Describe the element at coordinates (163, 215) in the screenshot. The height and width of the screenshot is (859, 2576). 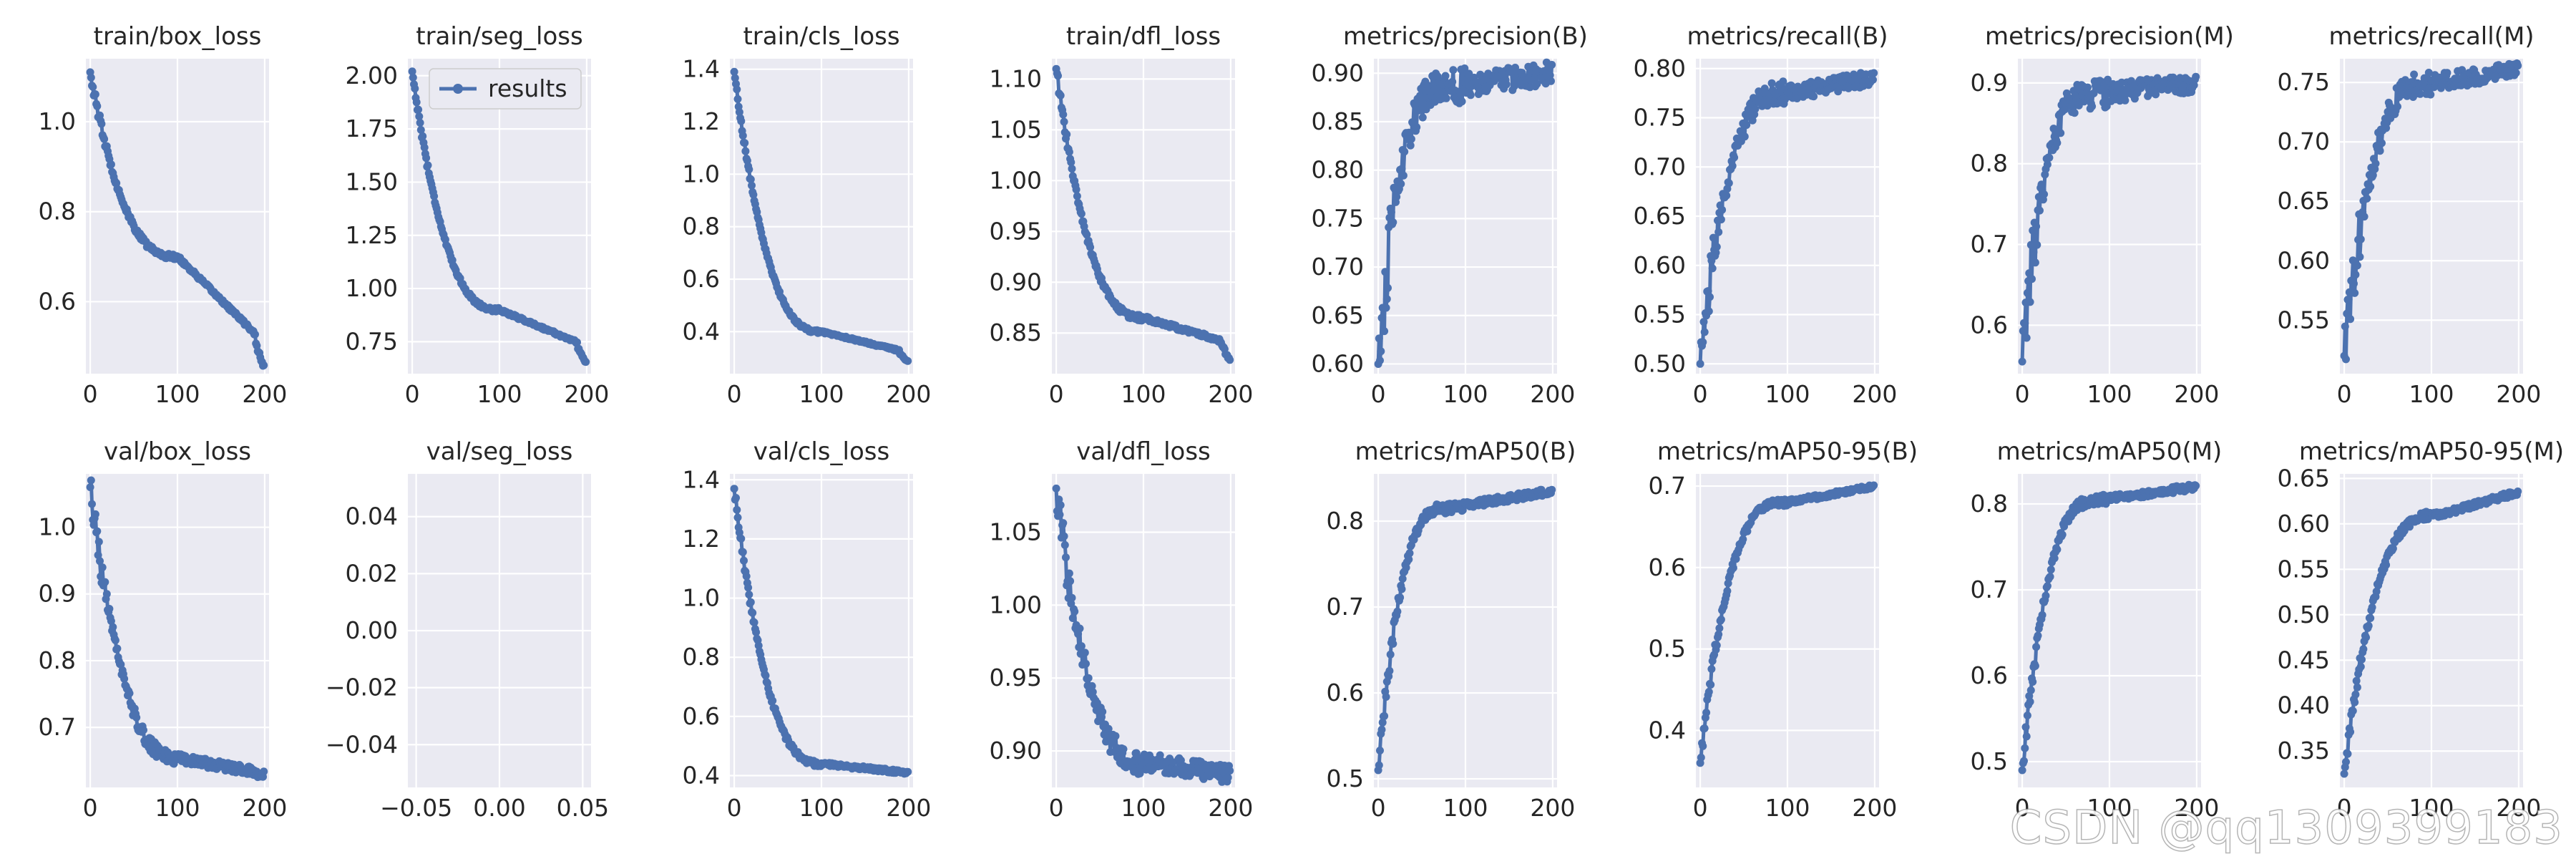
I see `subplot: 0 100 200 0.6 0.8 1.0 train/box_loss` at that location.